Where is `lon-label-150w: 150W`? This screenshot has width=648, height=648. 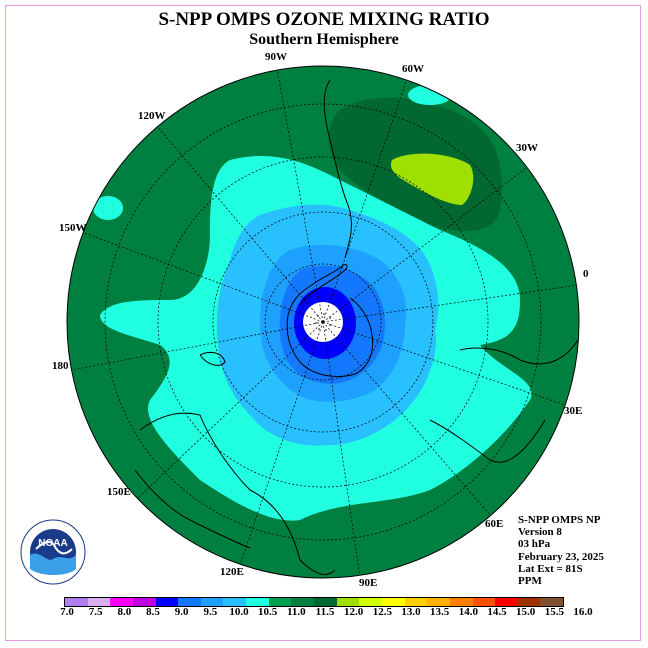 lon-label-150w: 150W is located at coordinates (73, 228).